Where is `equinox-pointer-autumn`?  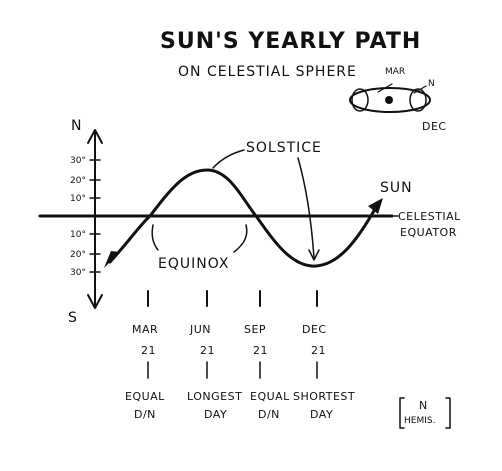
equinox-pointer-autumn is located at coordinates (240, 238).